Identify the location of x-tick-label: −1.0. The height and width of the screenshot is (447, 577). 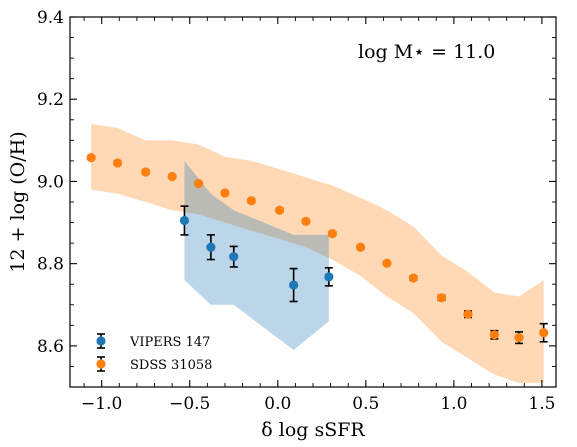
(101, 404).